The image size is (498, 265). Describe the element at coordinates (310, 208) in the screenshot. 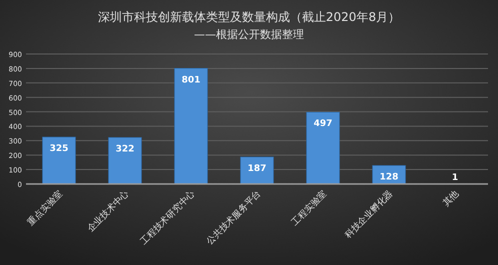

I see `x-tick-label: 工程实验室` at that location.